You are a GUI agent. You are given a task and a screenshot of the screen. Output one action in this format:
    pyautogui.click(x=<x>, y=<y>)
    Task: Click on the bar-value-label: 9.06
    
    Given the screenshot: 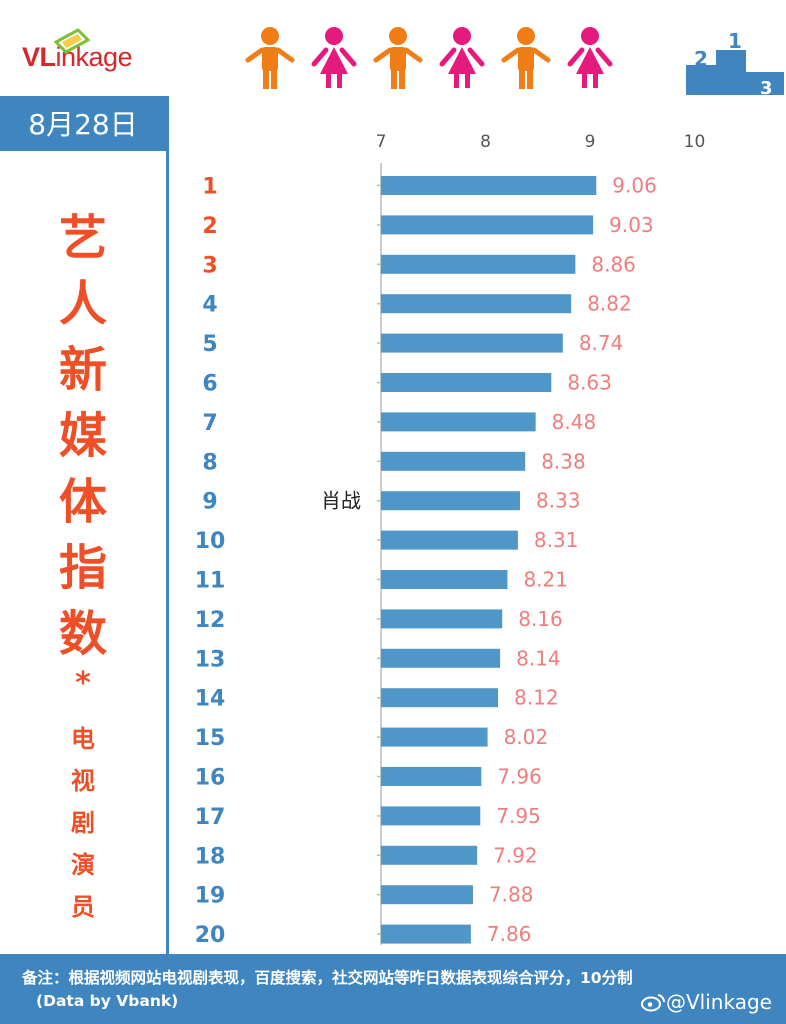 What is the action you would take?
    pyautogui.click(x=634, y=186)
    